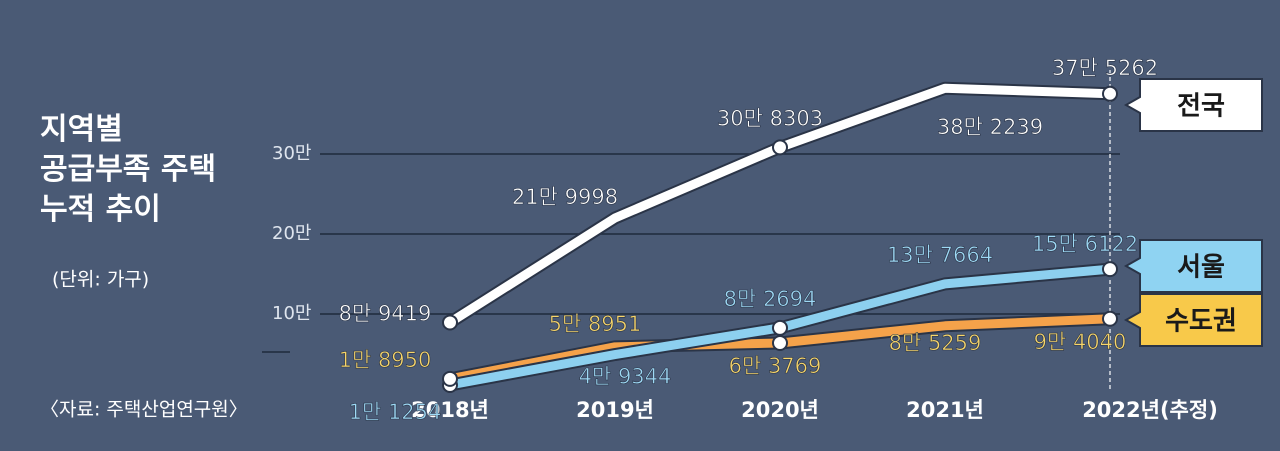 The image size is (1280, 451). What do you see at coordinates (385, 313) in the screenshot?
I see `value-label: 8만 9419` at bounding box center [385, 313].